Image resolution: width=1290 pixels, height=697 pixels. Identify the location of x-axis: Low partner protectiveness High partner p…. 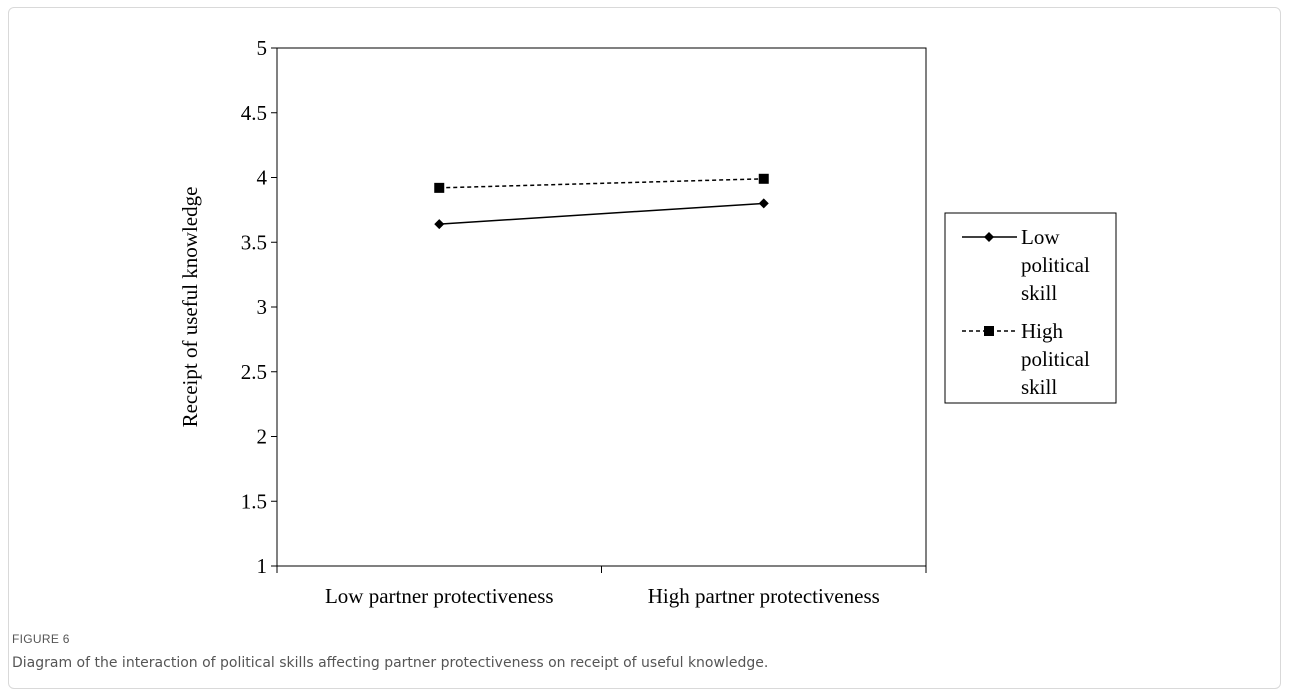
(601, 587).